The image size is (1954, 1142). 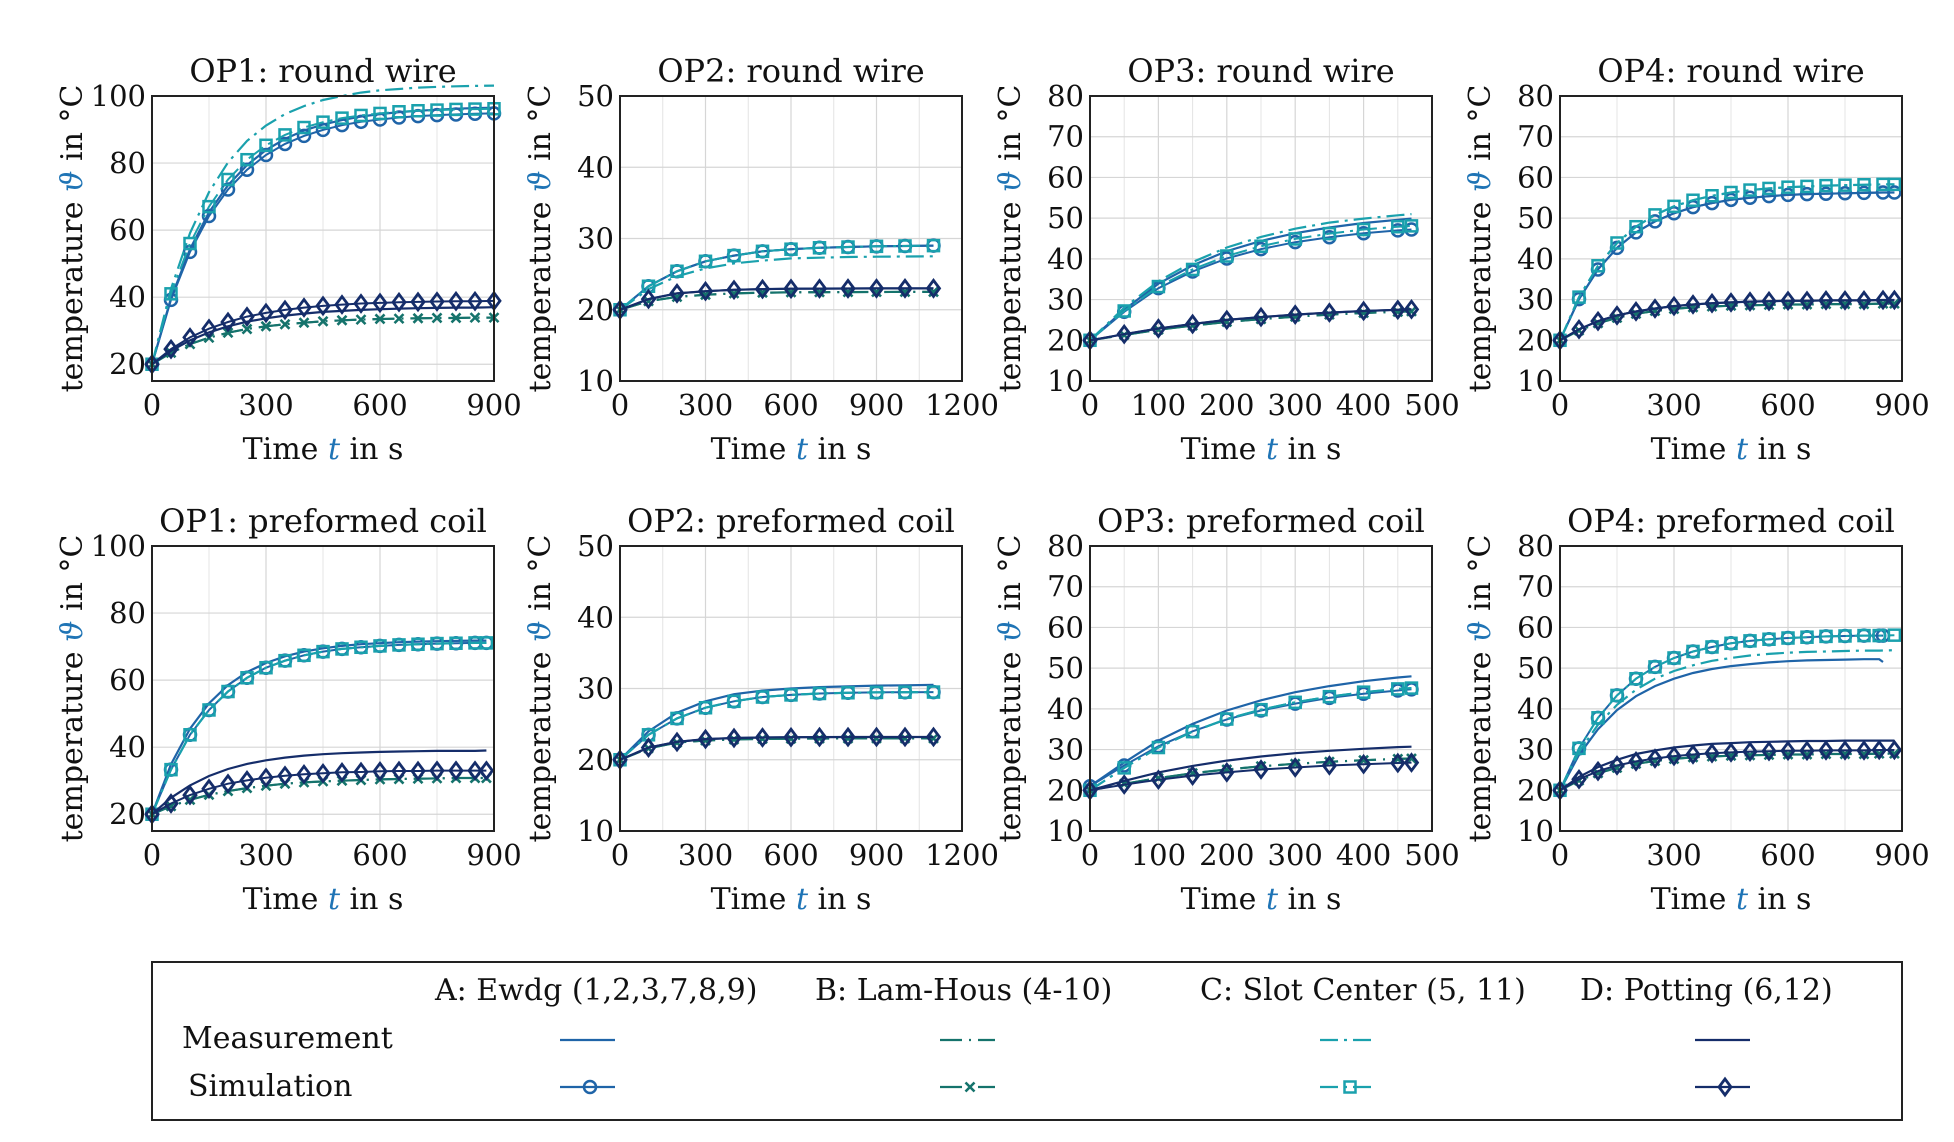 I want to click on y-tick-label: 70, so click(x=1065, y=137).